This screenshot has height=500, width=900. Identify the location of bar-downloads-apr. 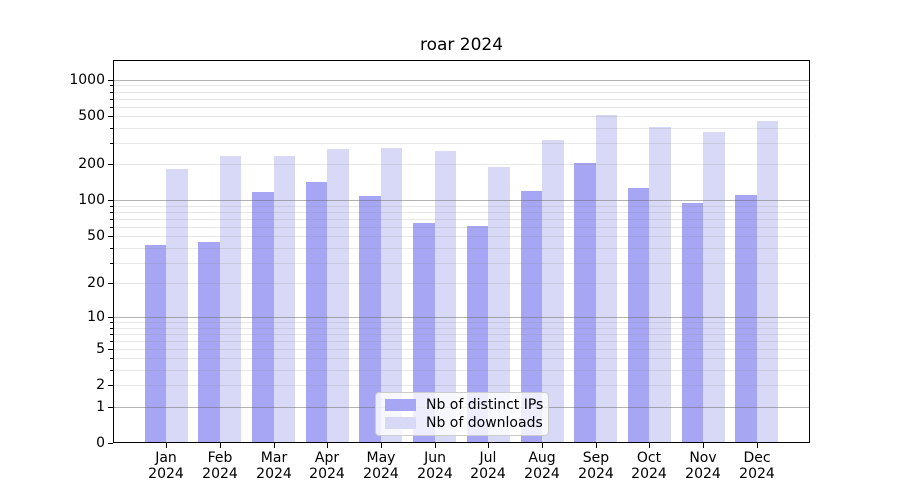
(338, 295).